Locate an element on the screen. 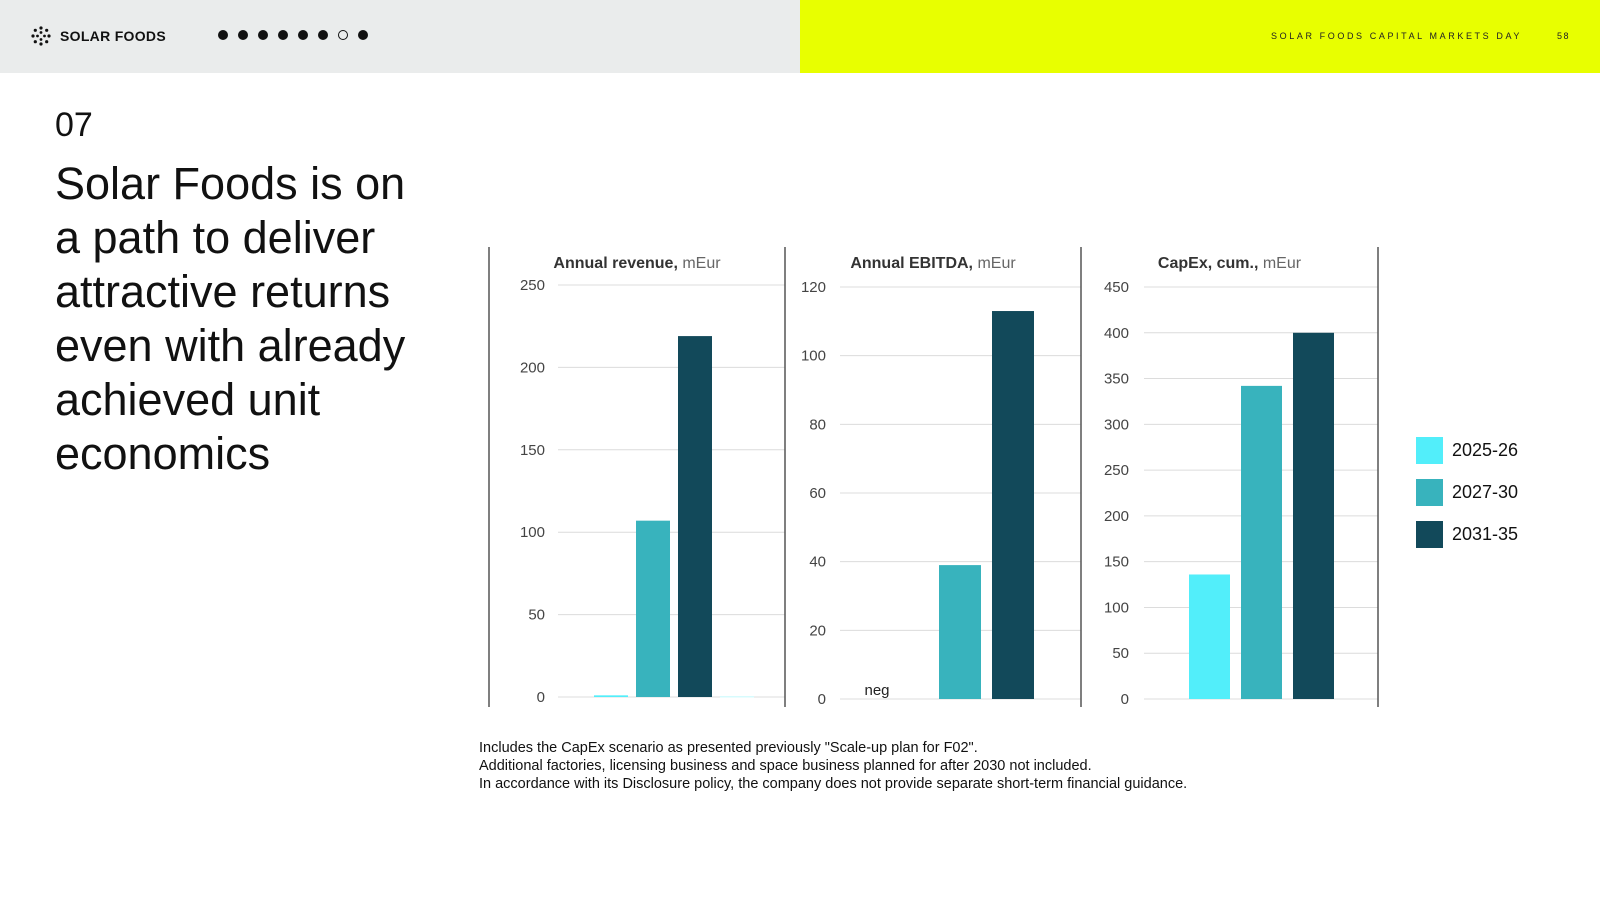  legend-item-2031-35: 2031-35 is located at coordinates (1467, 534).